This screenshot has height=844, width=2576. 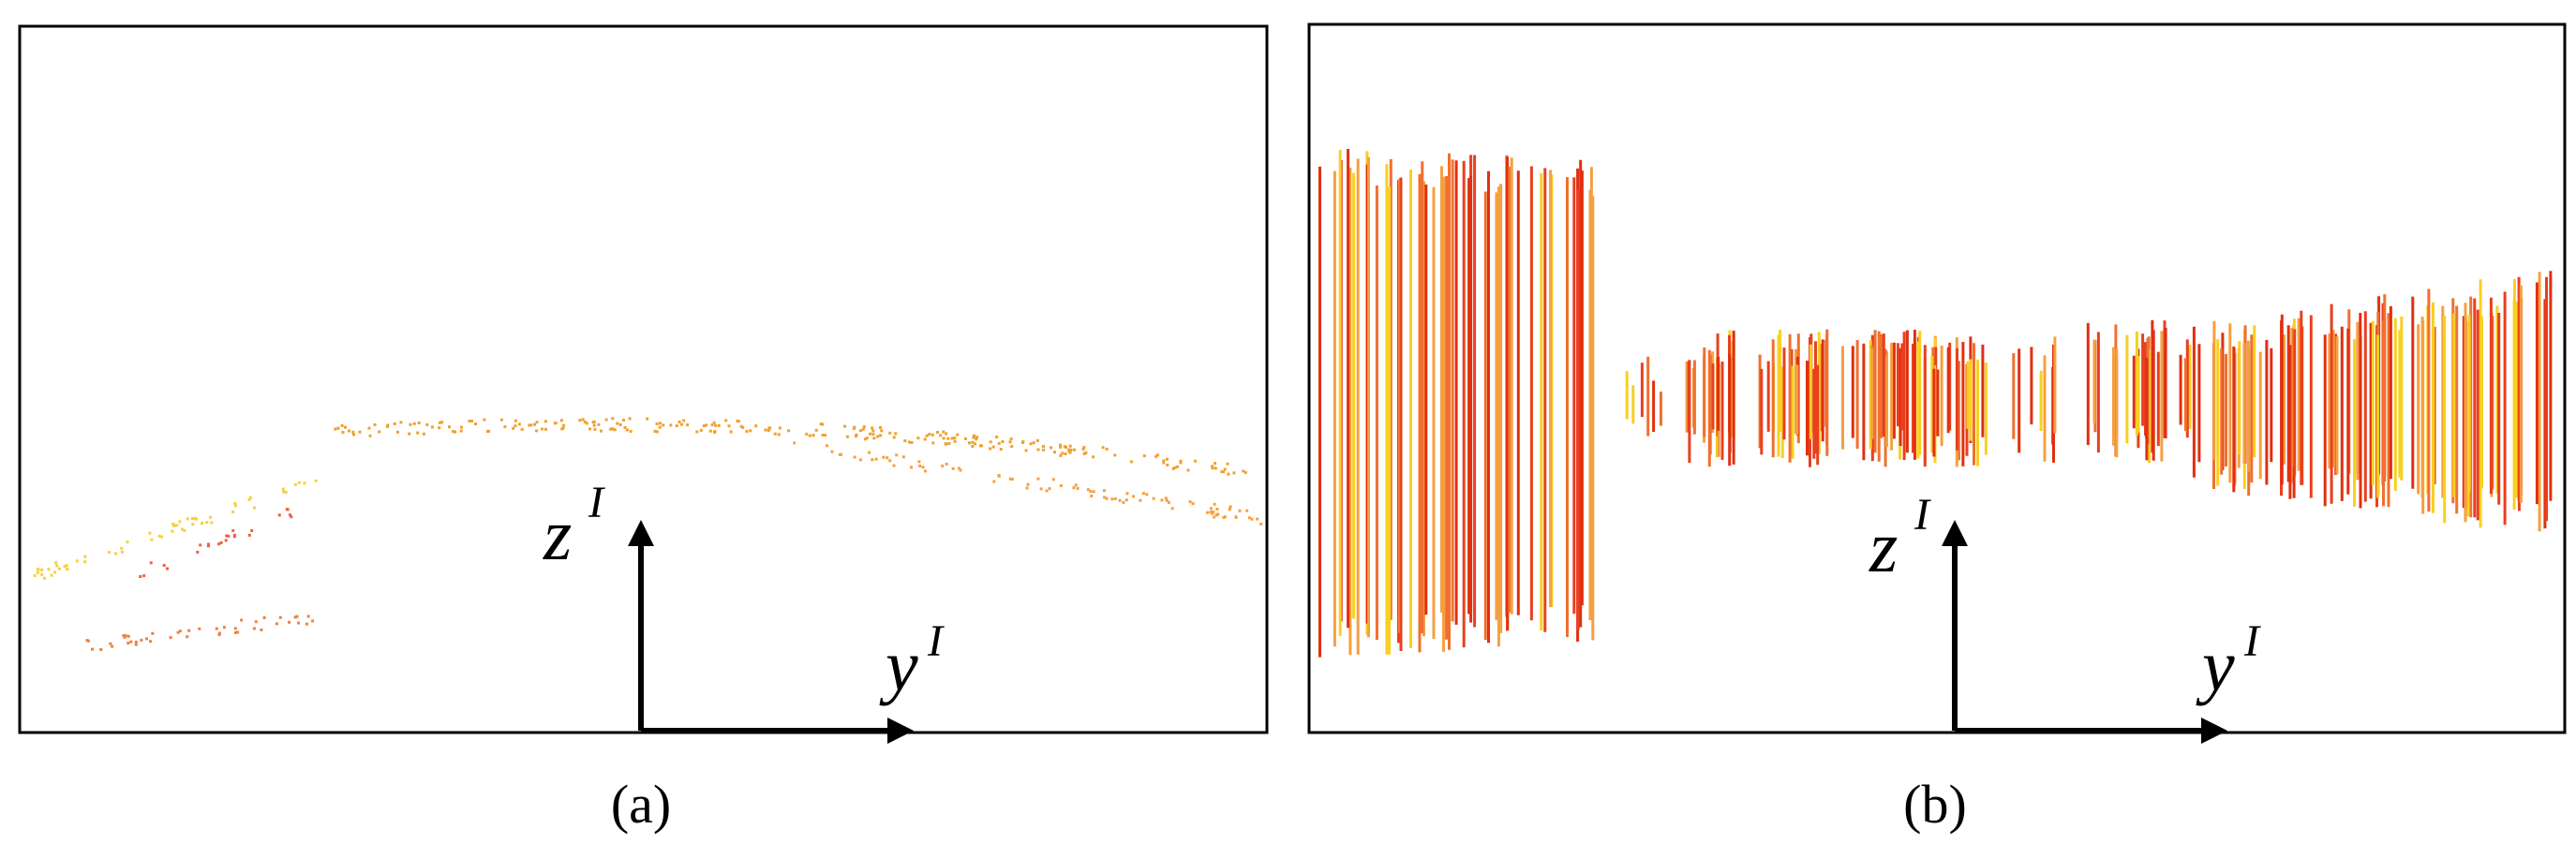 I want to click on axis-label: z, so click(x=557, y=535).